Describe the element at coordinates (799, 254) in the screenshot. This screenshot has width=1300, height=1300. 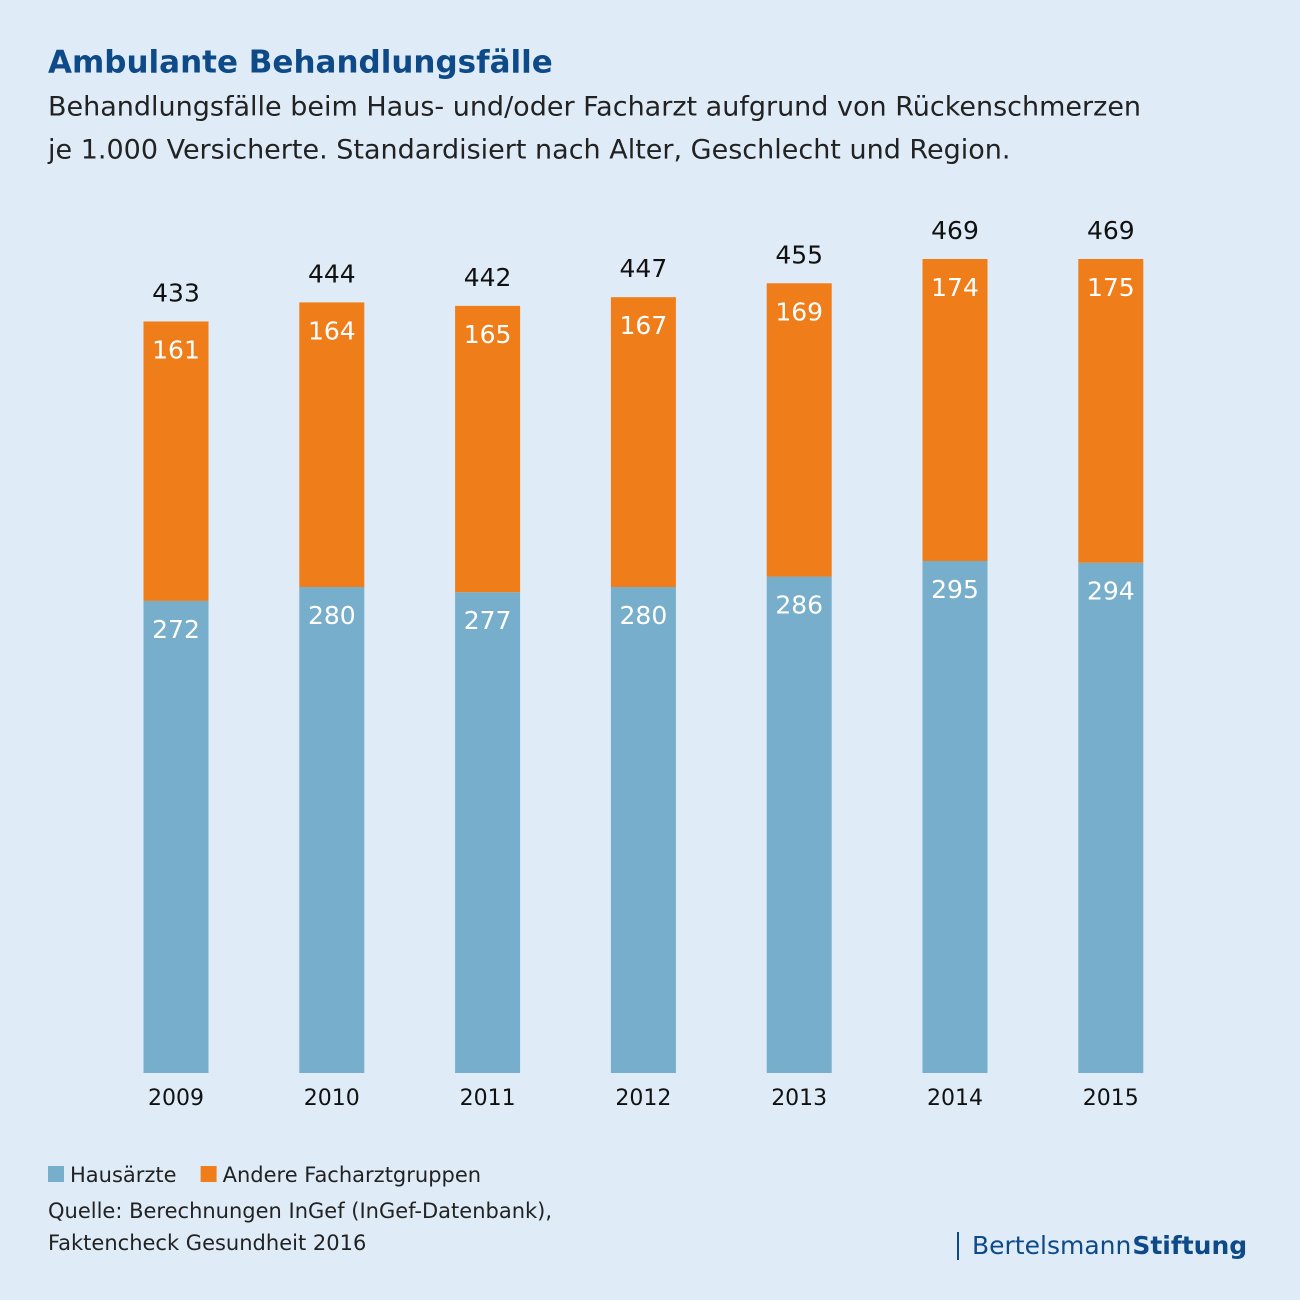
I see `total-label: 455` at that location.